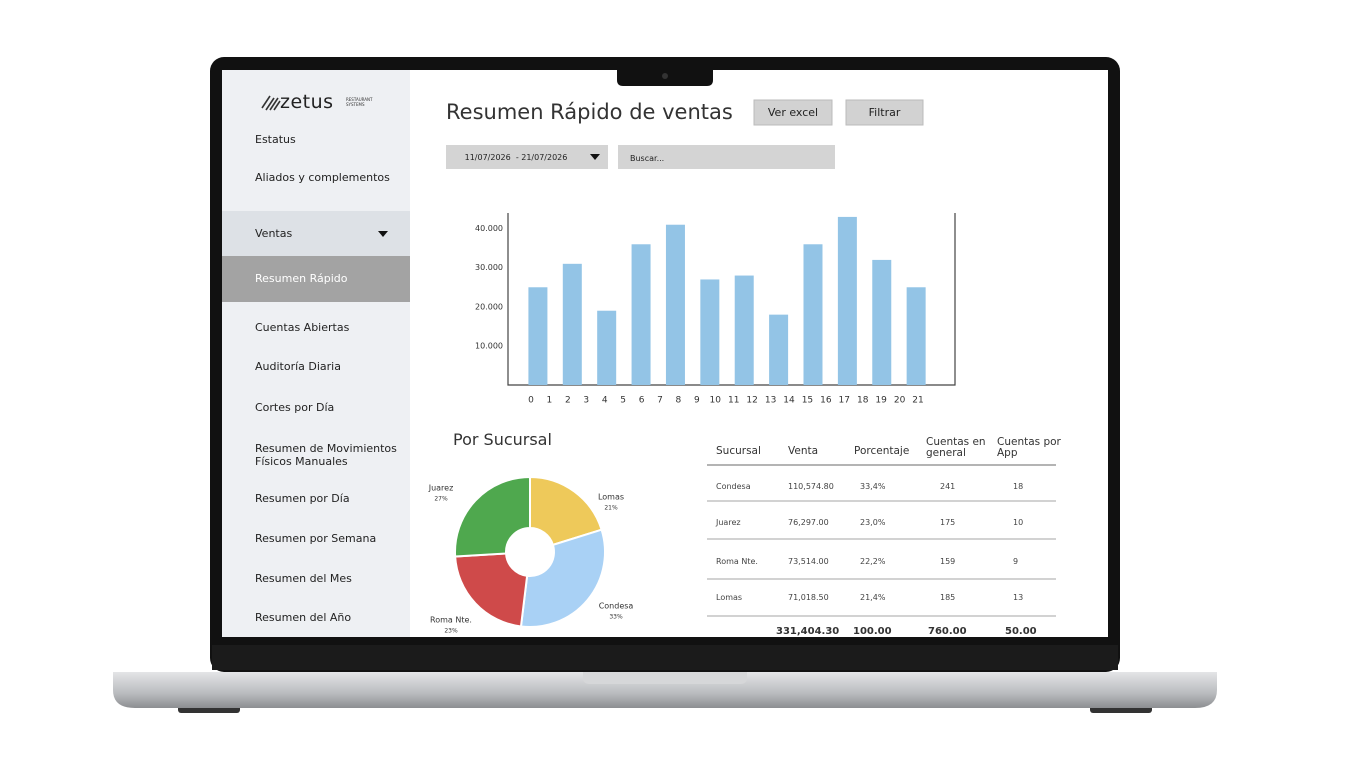 This screenshot has width=1349, height=759. Describe the element at coordinates (948, 486) in the screenshot. I see `table-cell: 241` at that location.